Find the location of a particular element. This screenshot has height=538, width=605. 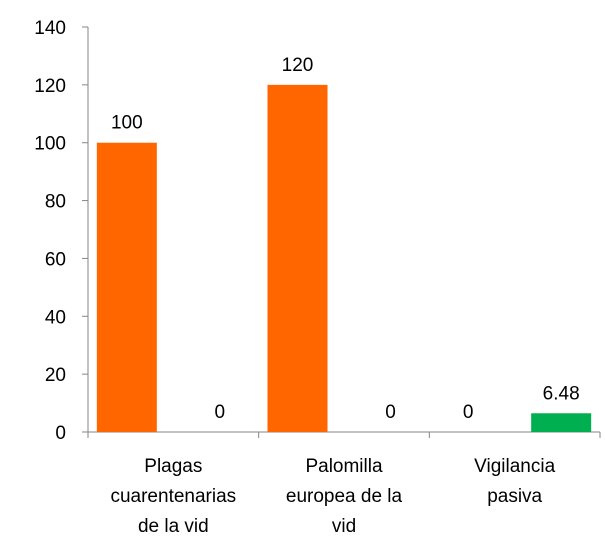

y-tick-label: 80 is located at coordinates (55, 202).